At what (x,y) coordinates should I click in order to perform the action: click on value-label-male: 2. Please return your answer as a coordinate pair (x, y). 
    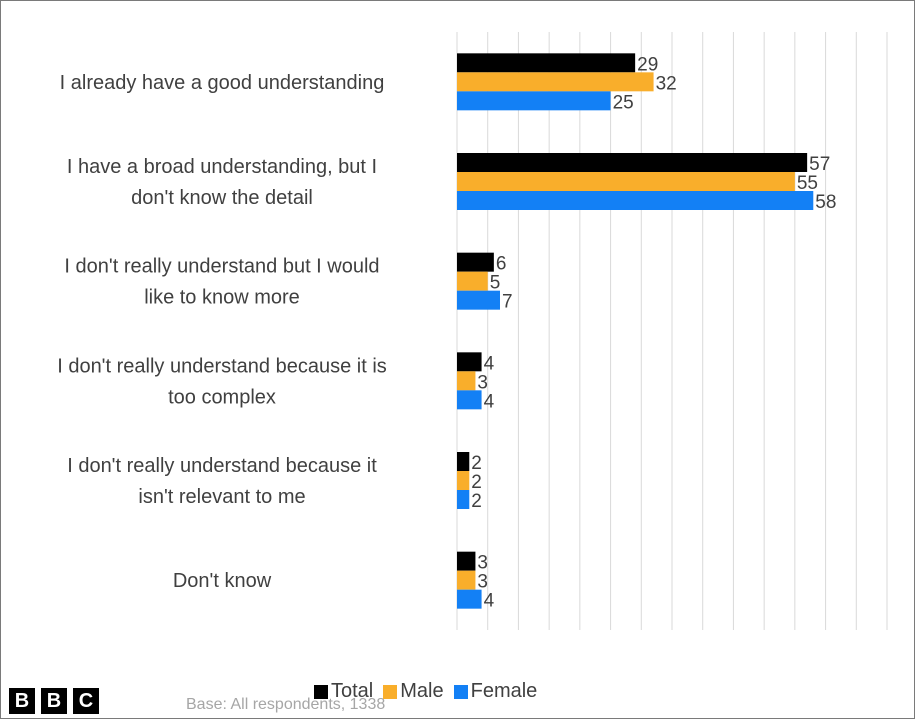
    Looking at the image, I should click on (476, 482).